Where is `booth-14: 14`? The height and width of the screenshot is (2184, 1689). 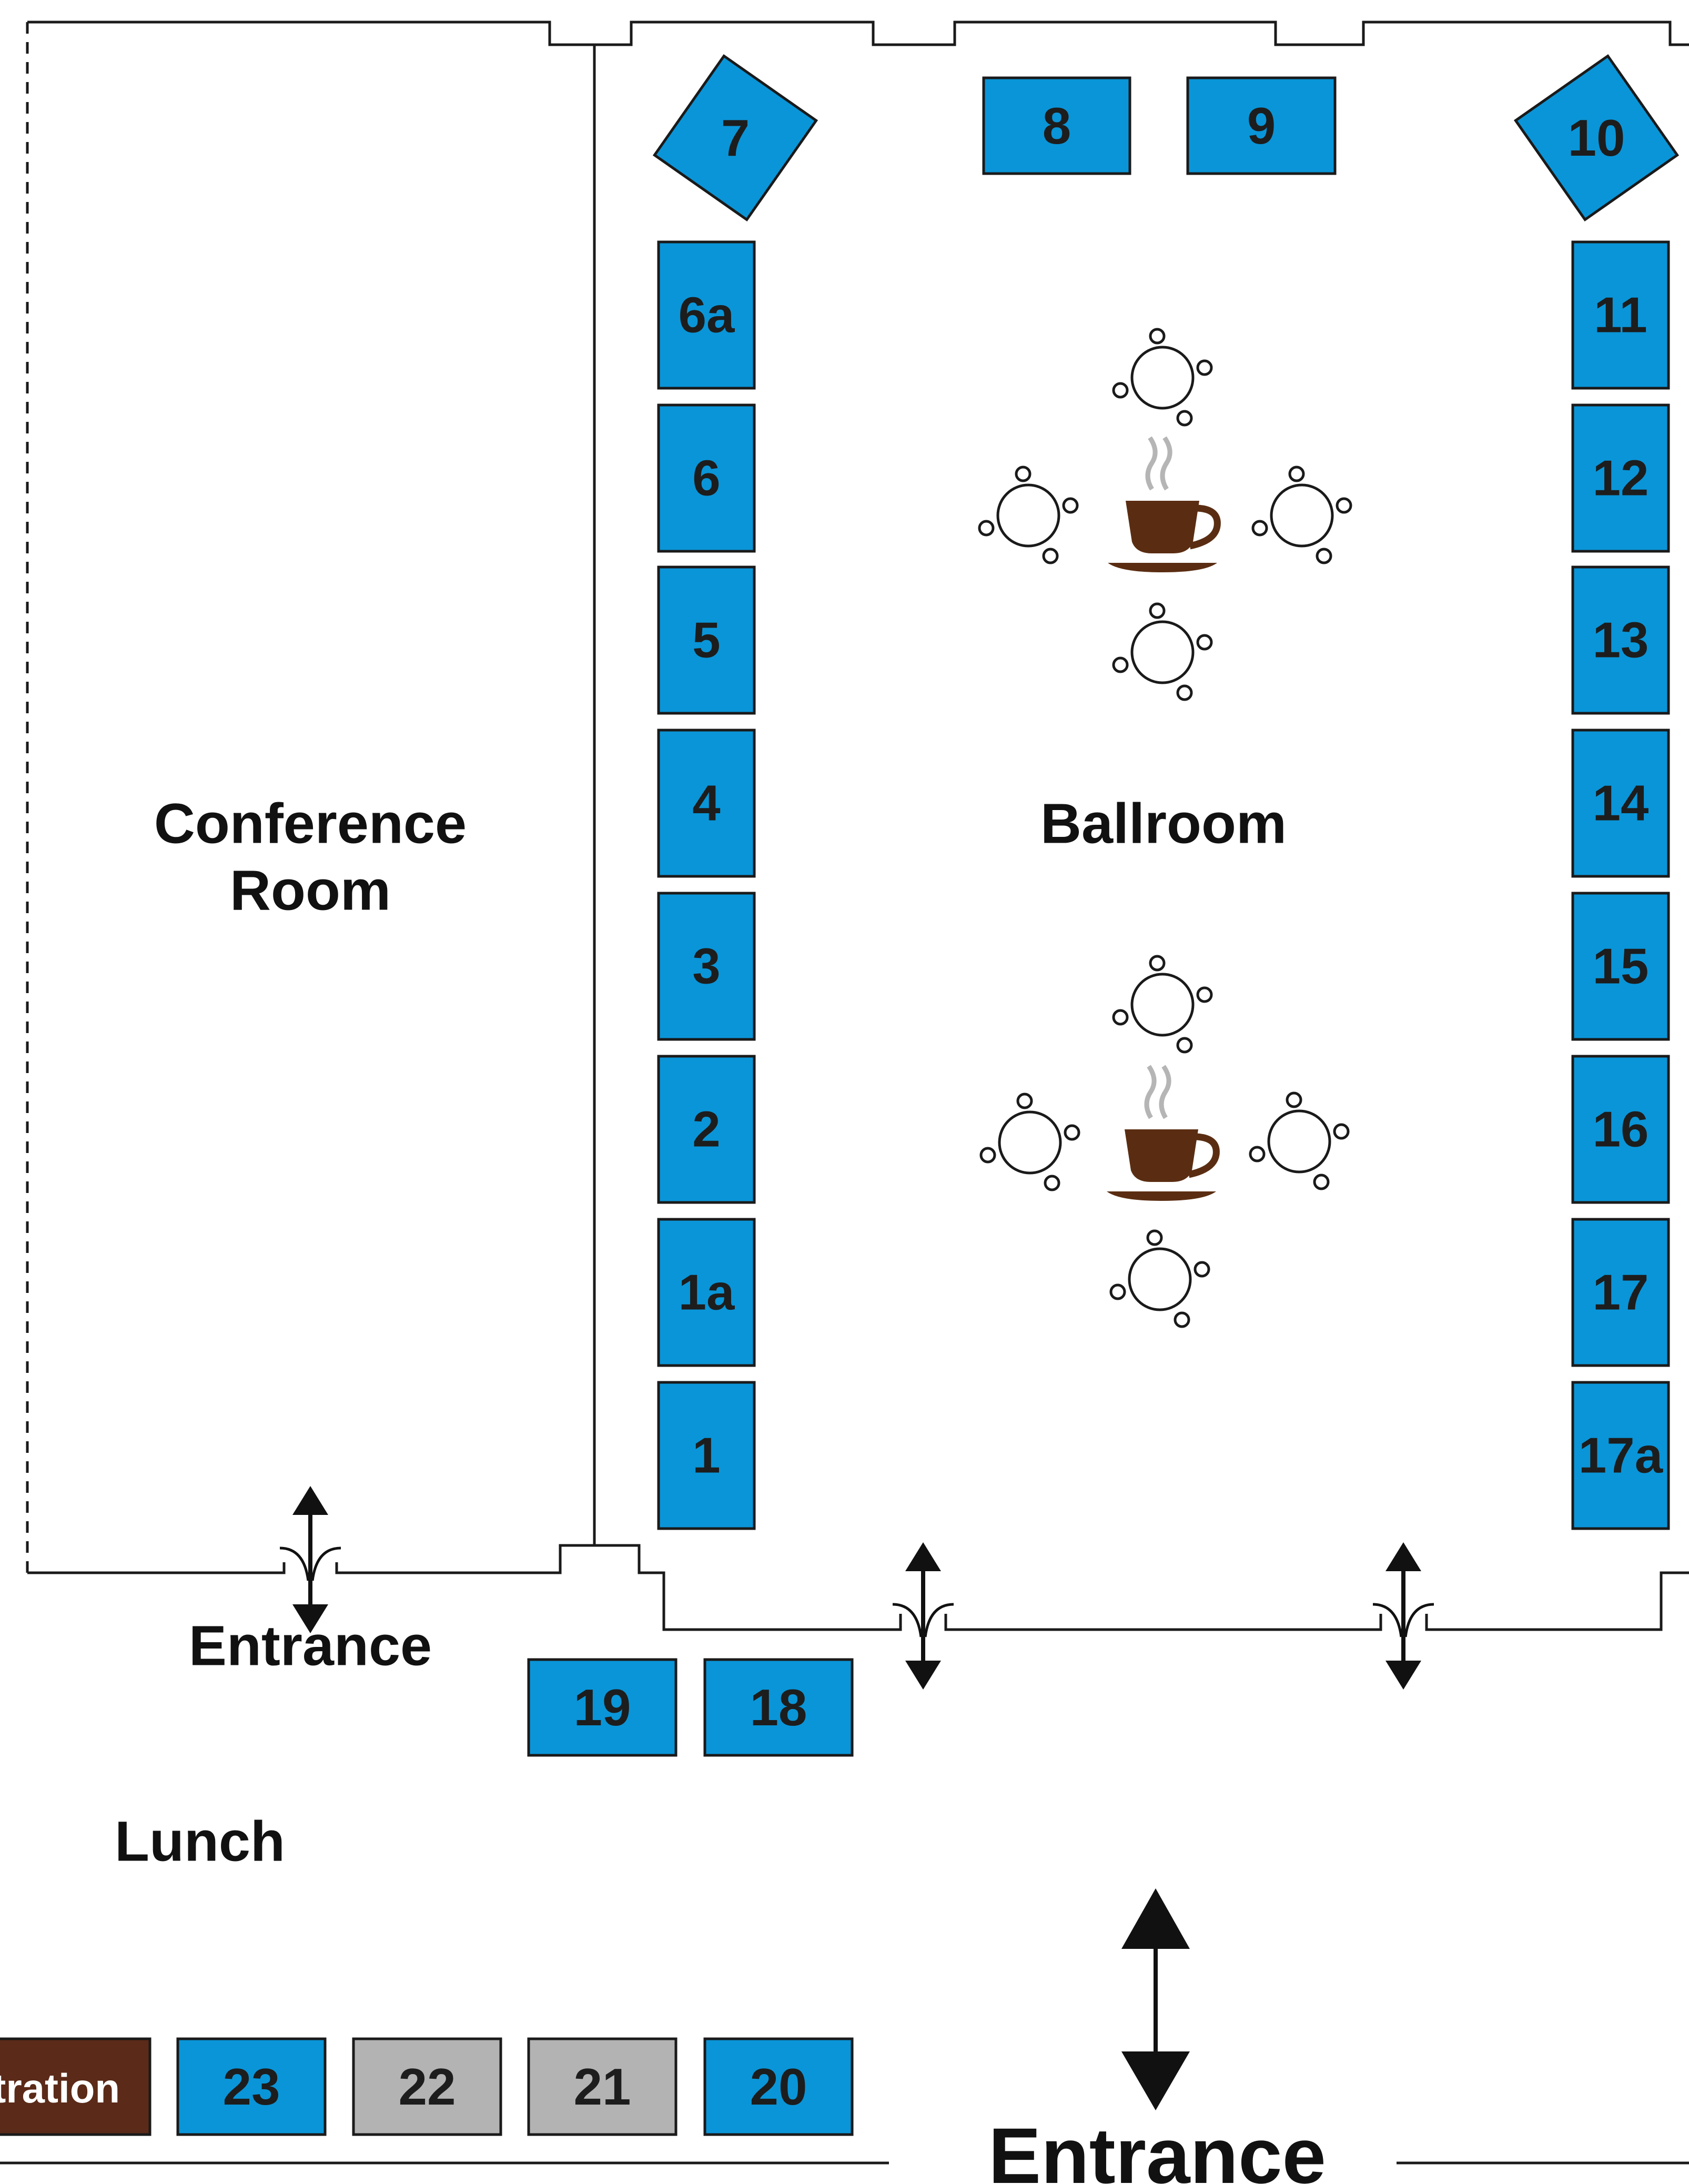 booth-14: 14 is located at coordinates (1621, 803).